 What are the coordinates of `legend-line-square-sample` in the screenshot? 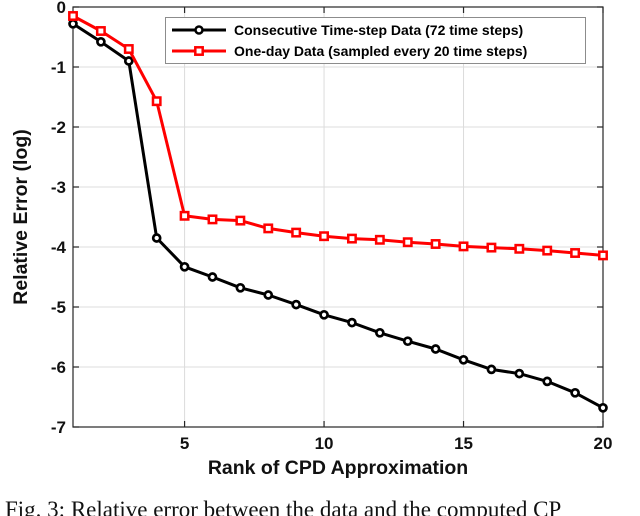 It's located at (199, 50).